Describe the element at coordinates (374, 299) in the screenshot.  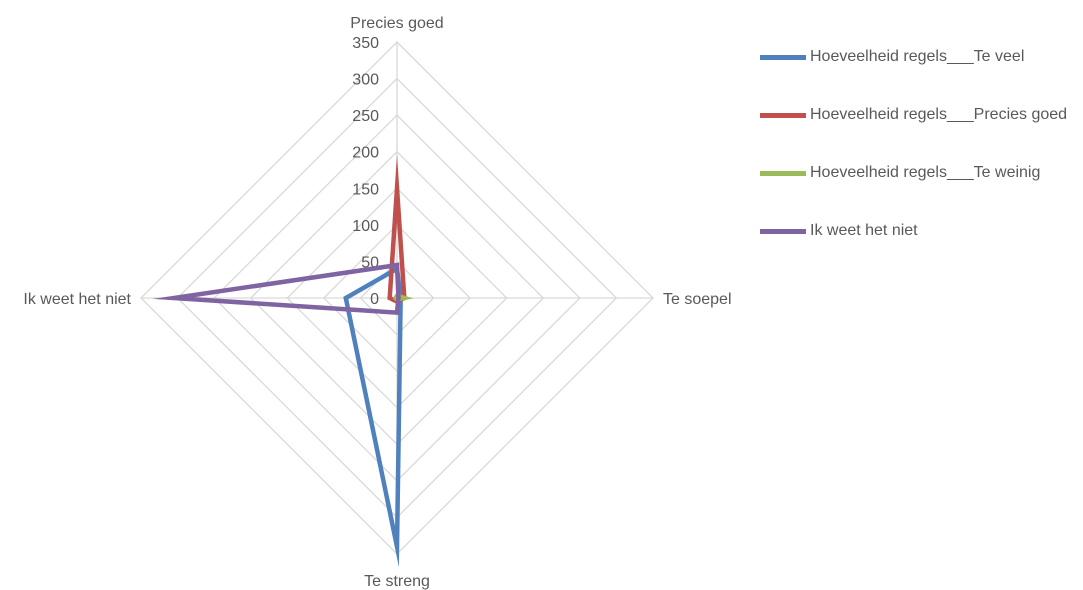
I see `tick-label-0: 0` at that location.